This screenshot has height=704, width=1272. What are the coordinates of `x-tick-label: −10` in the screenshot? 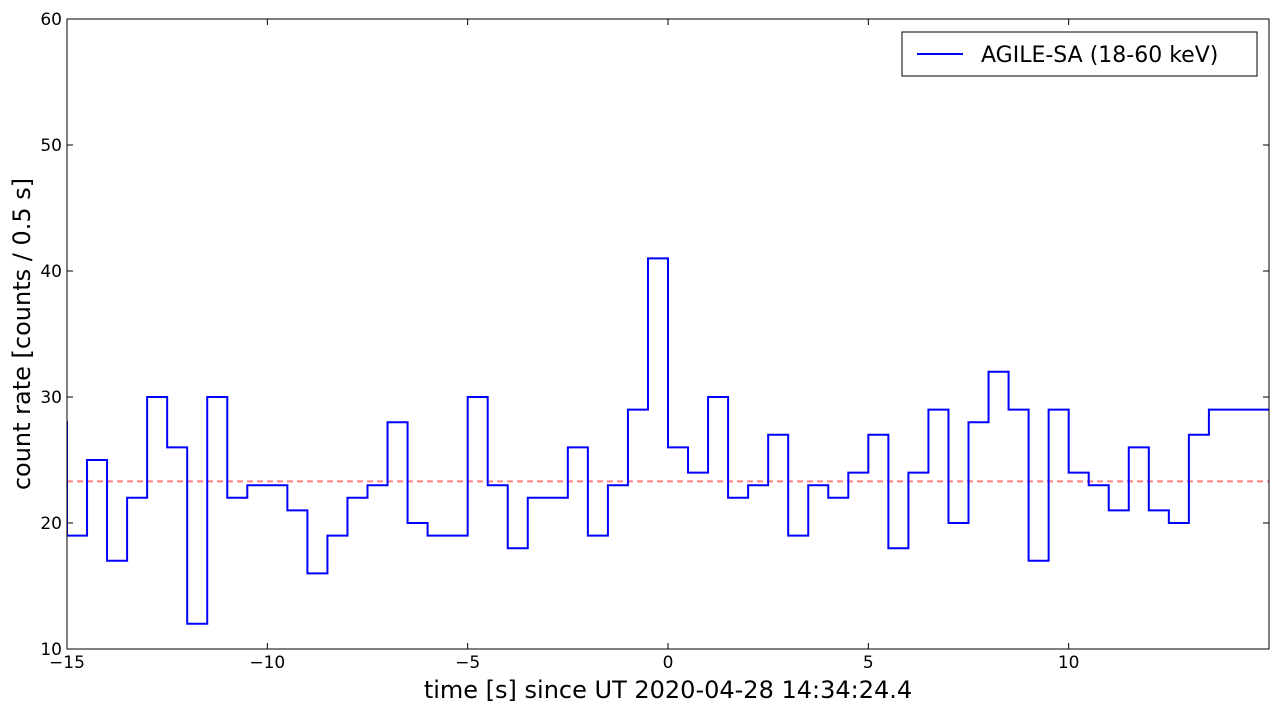 It's located at (267, 663).